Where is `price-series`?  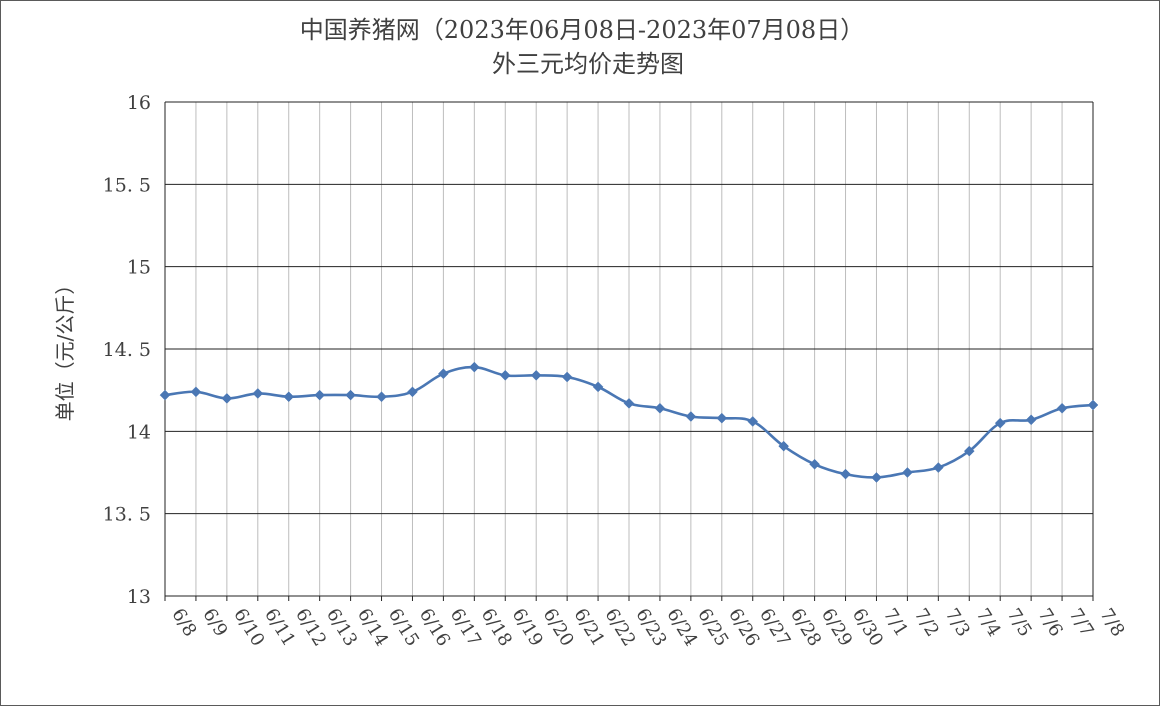 price-series is located at coordinates (629, 422).